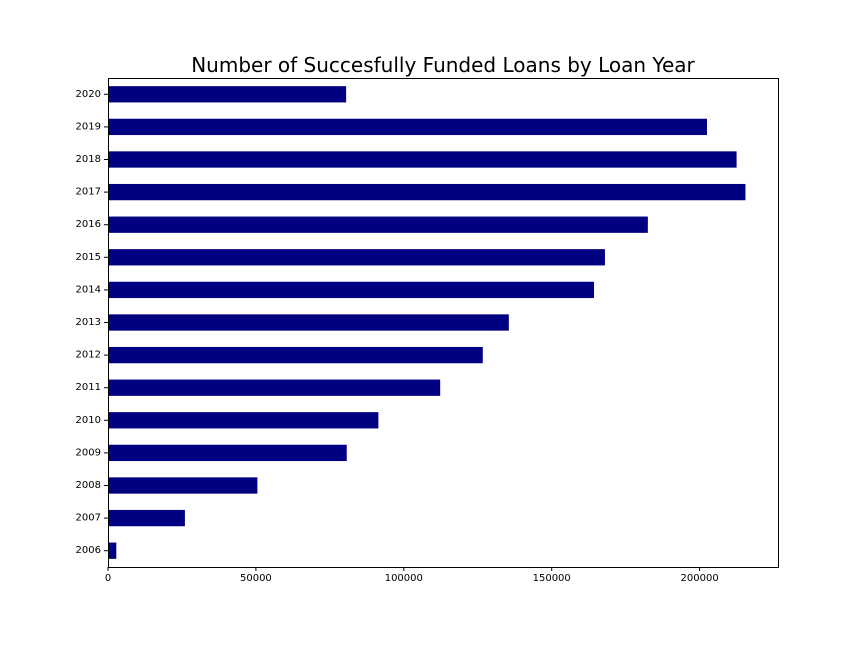  Describe the element at coordinates (274, 387) in the screenshot. I see `bar-2011` at that location.